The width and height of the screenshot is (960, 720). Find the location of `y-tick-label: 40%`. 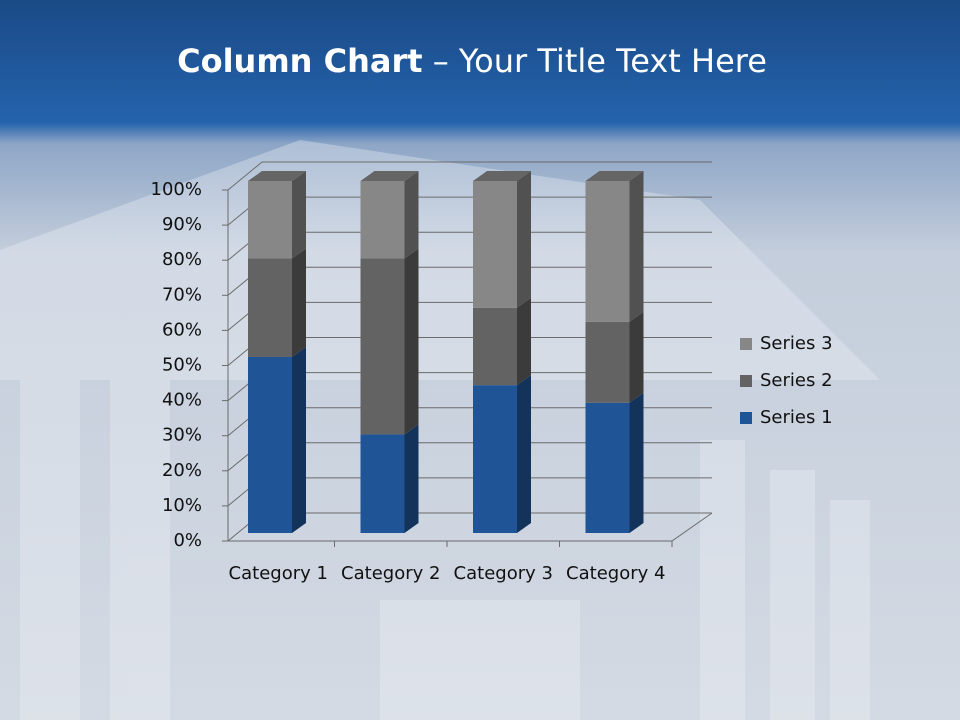

y-tick-label: 40% is located at coordinates (182, 400).